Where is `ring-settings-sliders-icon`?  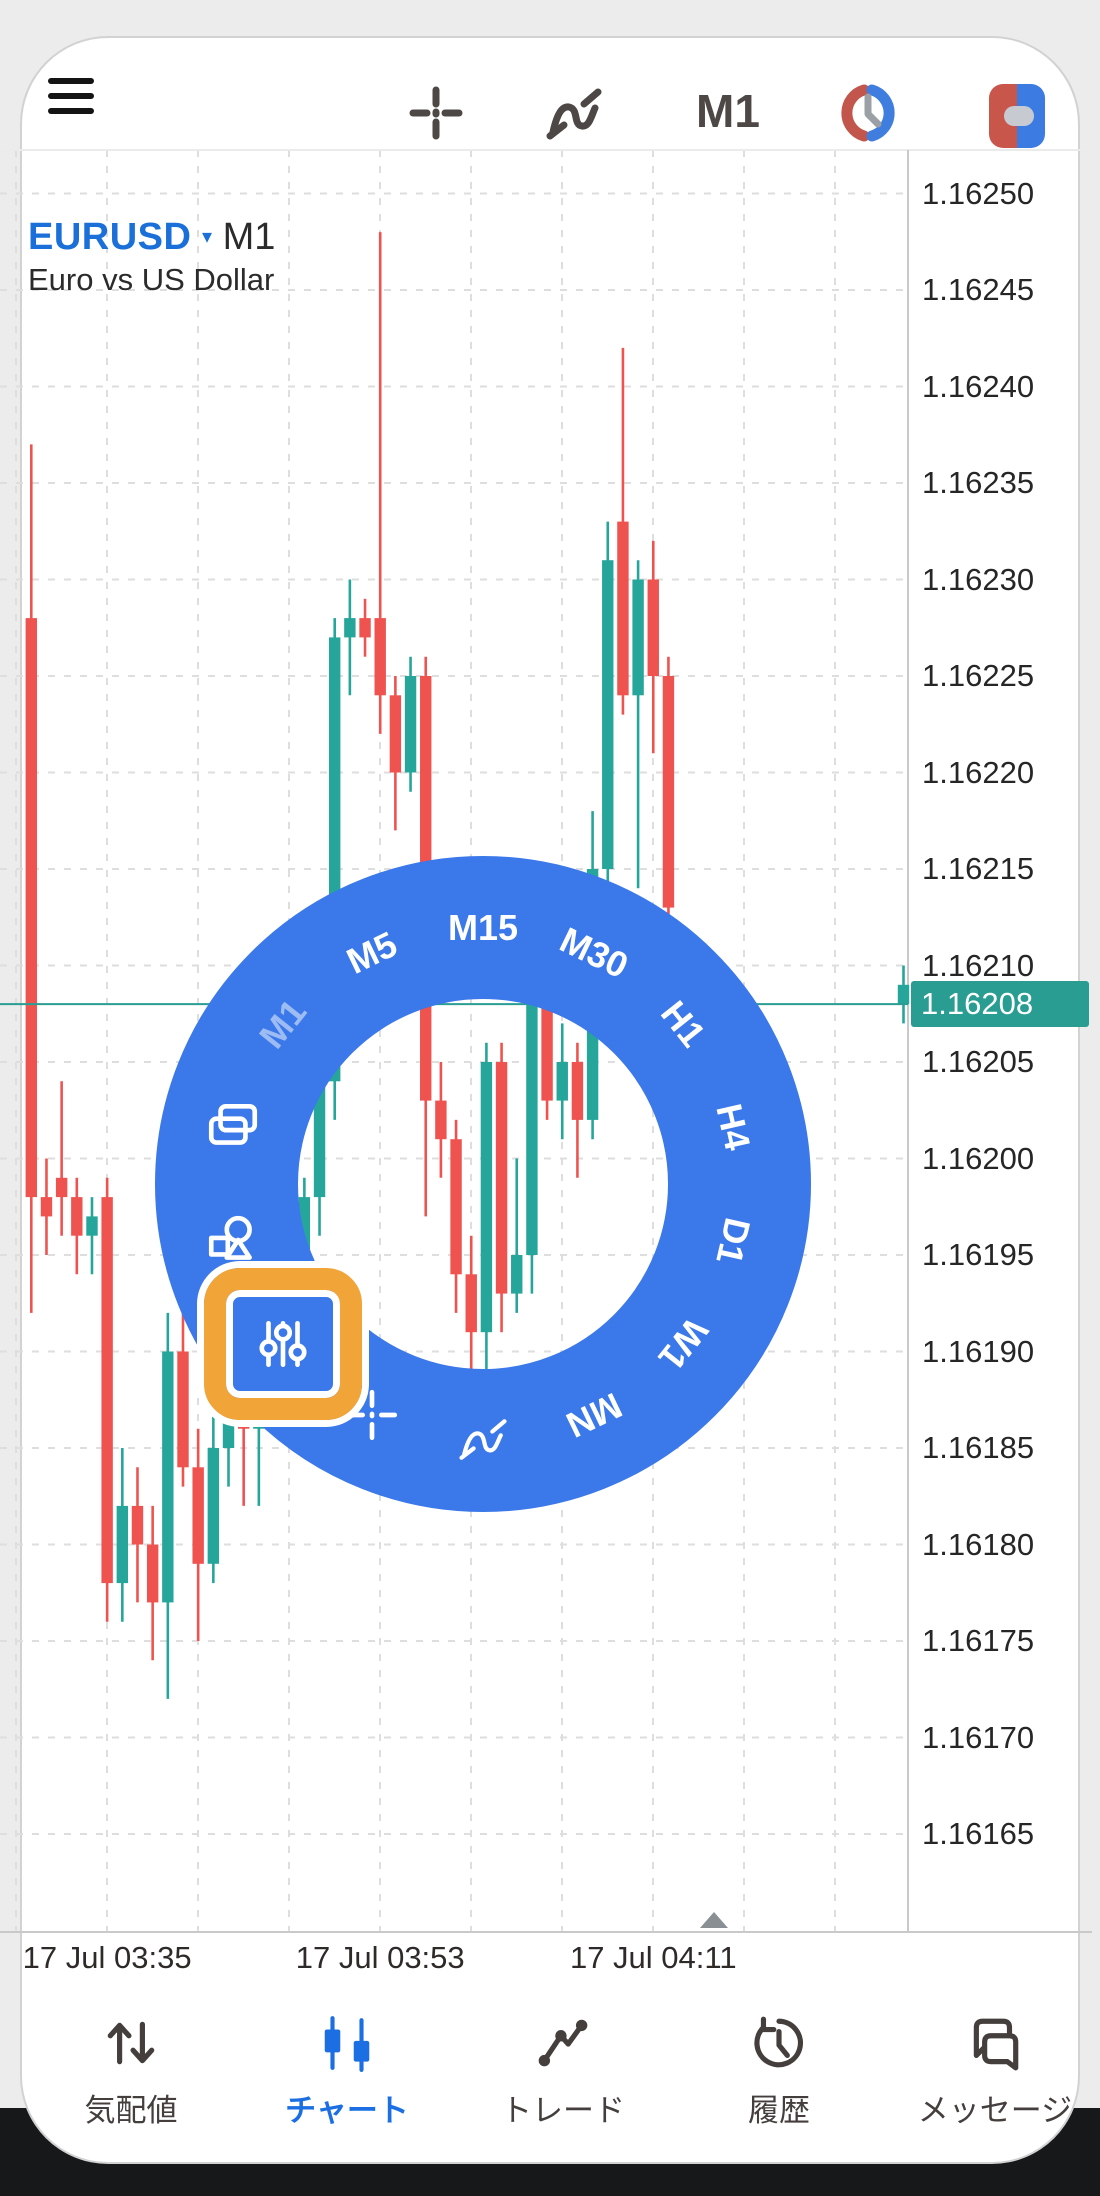 ring-settings-sliders-icon is located at coordinates (283, 1344).